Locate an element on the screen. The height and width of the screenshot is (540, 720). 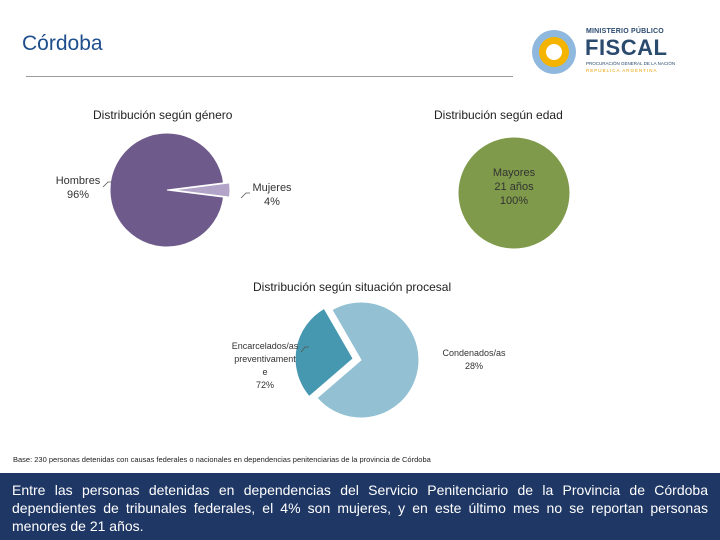
age-chart-title: Distribución según edad is located at coordinates (498, 115).